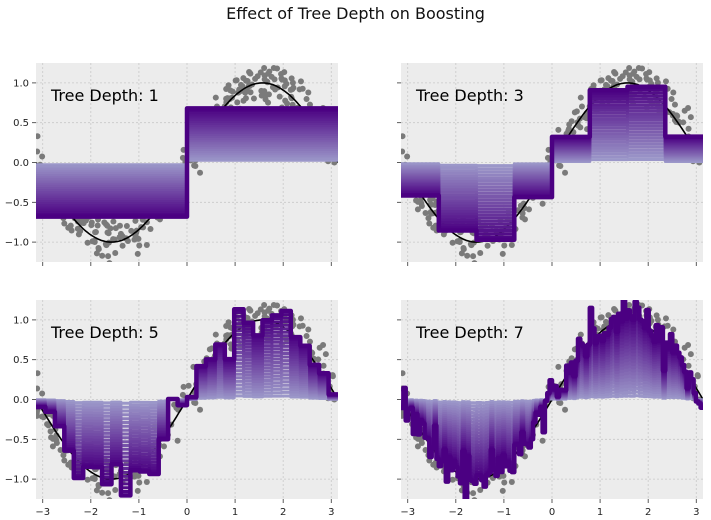  Describe the element at coordinates (139, 512) in the screenshot. I see `x-tick-label: −1` at that location.